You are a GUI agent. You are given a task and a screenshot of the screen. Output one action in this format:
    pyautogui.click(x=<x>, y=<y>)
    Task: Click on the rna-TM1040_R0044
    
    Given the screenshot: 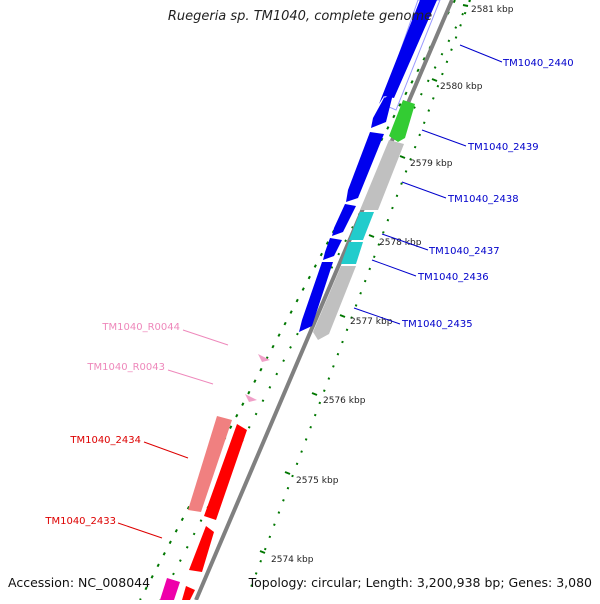 What is the action you would take?
    pyautogui.click(x=264, y=358)
    